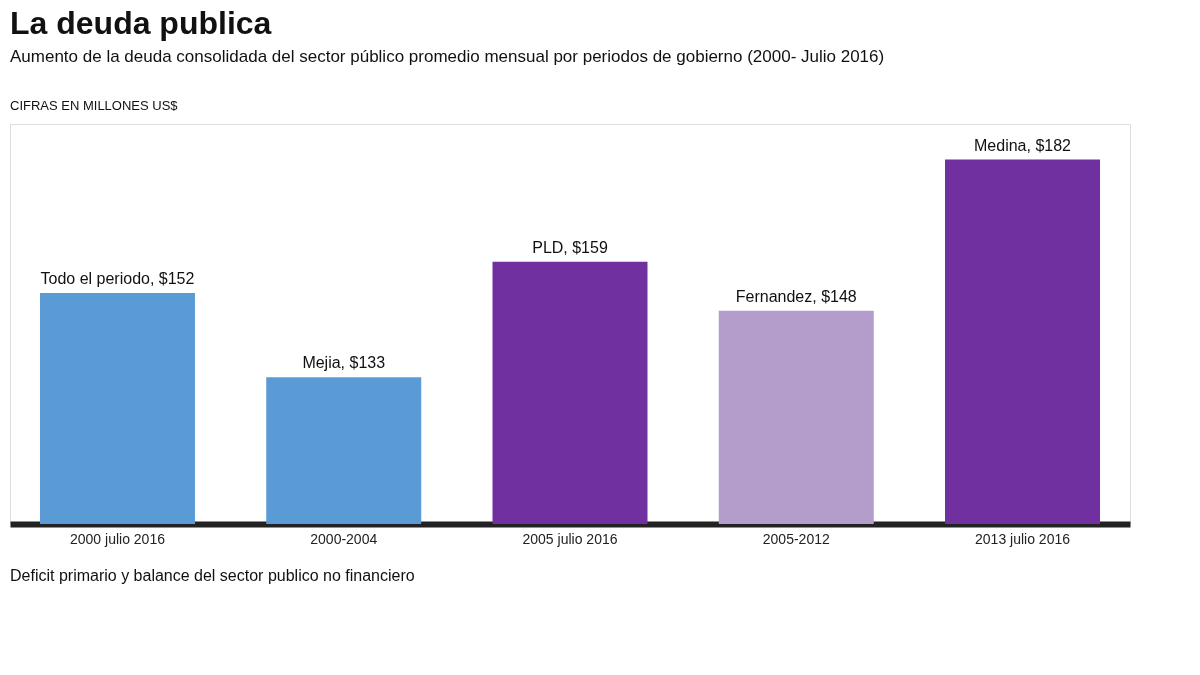 Image resolution: width=1200 pixels, height=675 pixels. Describe the element at coordinates (94, 105) in the screenshot. I see `text: CIFRAS EN MILLONES US$` at that location.